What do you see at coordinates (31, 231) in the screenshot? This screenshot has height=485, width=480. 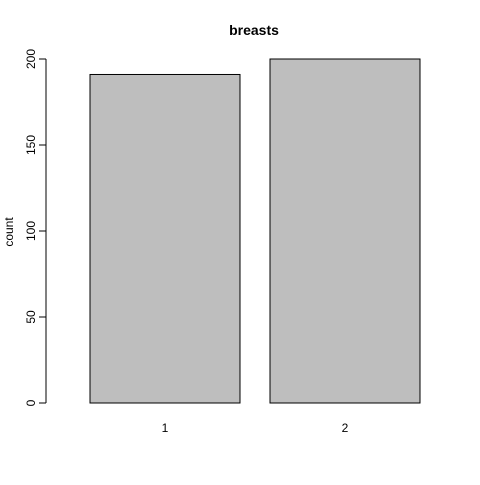 I see `y-tick-label: 100` at bounding box center [31, 231].